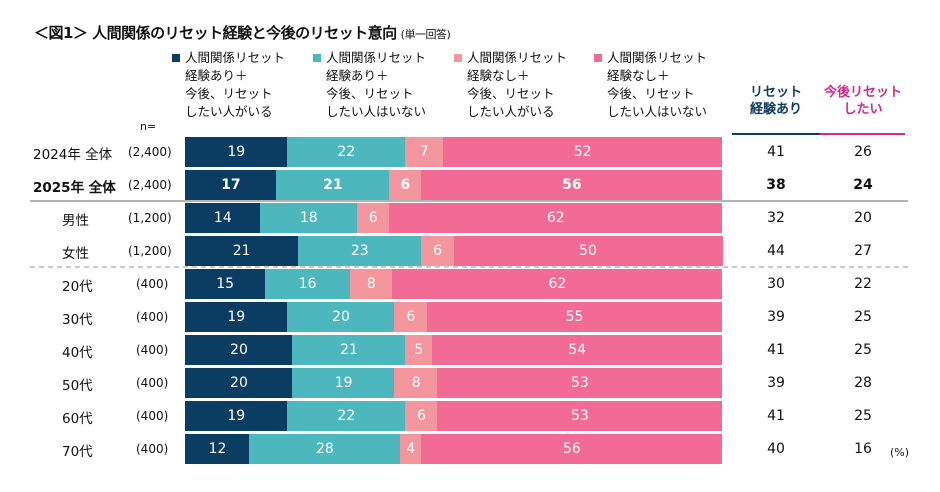  Describe the element at coordinates (776, 218) in the screenshot. I see `summary-value: 32` at that location.